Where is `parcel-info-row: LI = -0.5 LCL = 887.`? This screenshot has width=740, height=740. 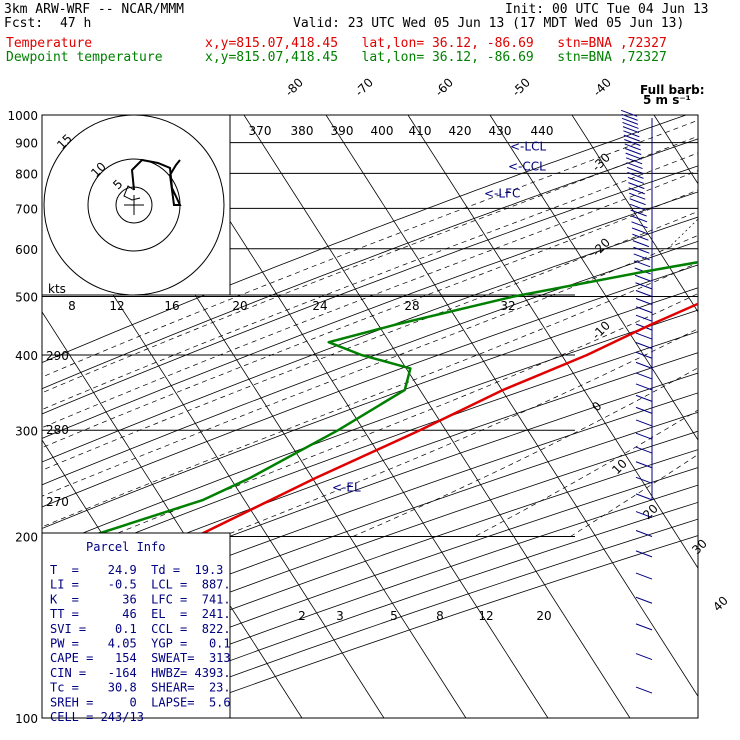
parcel-info-row: LI = -0.5 LCL = 887. is located at coordinates (140, 585).